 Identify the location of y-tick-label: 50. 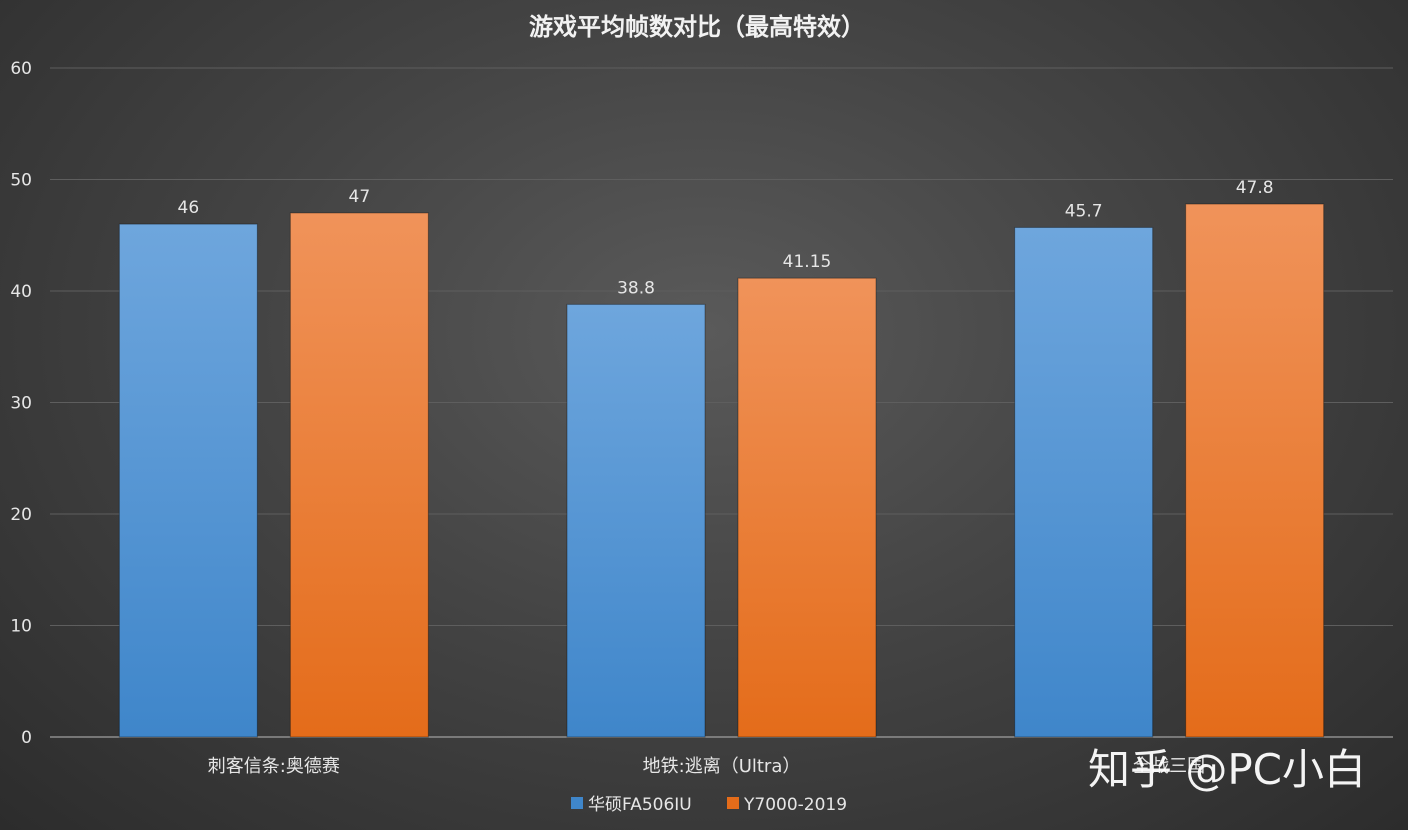
(21, 181).